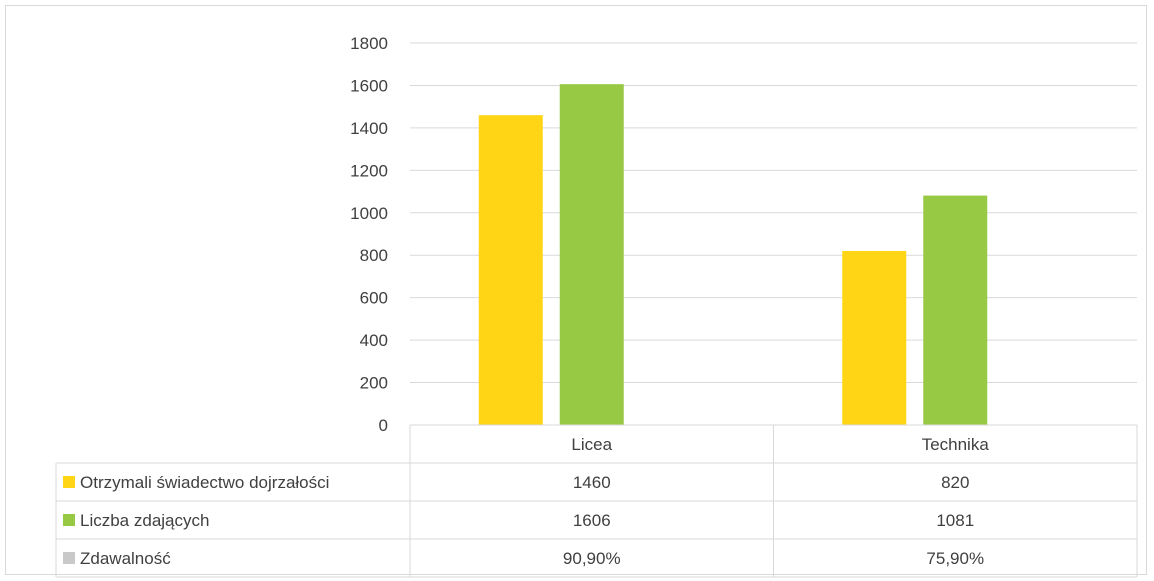 This screenshot has height=581, width=1154. I want to click on table-value: 1606, so click(592, 520).